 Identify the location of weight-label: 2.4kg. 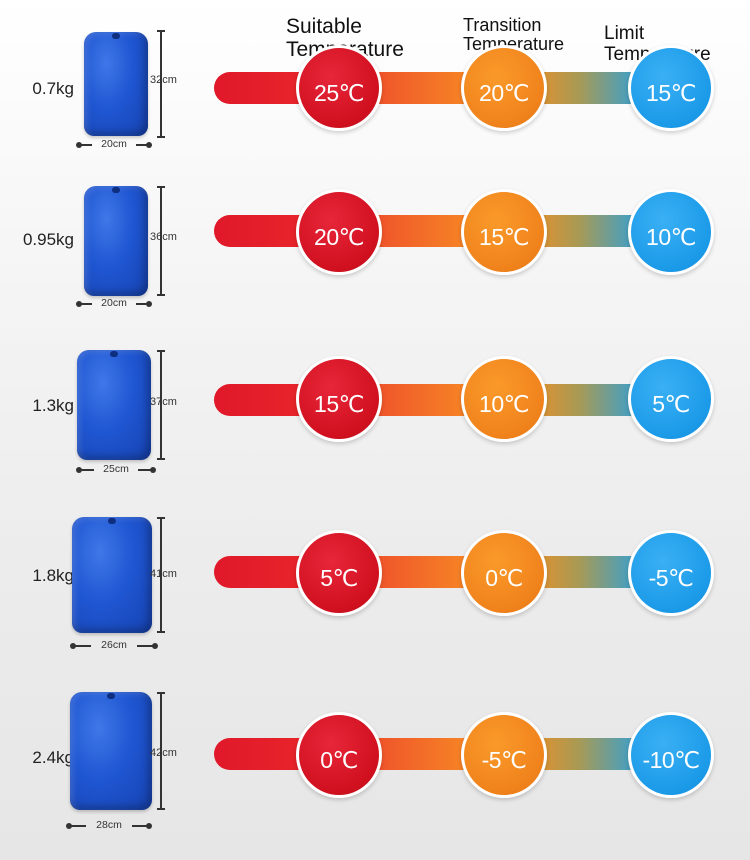
(53, 757).